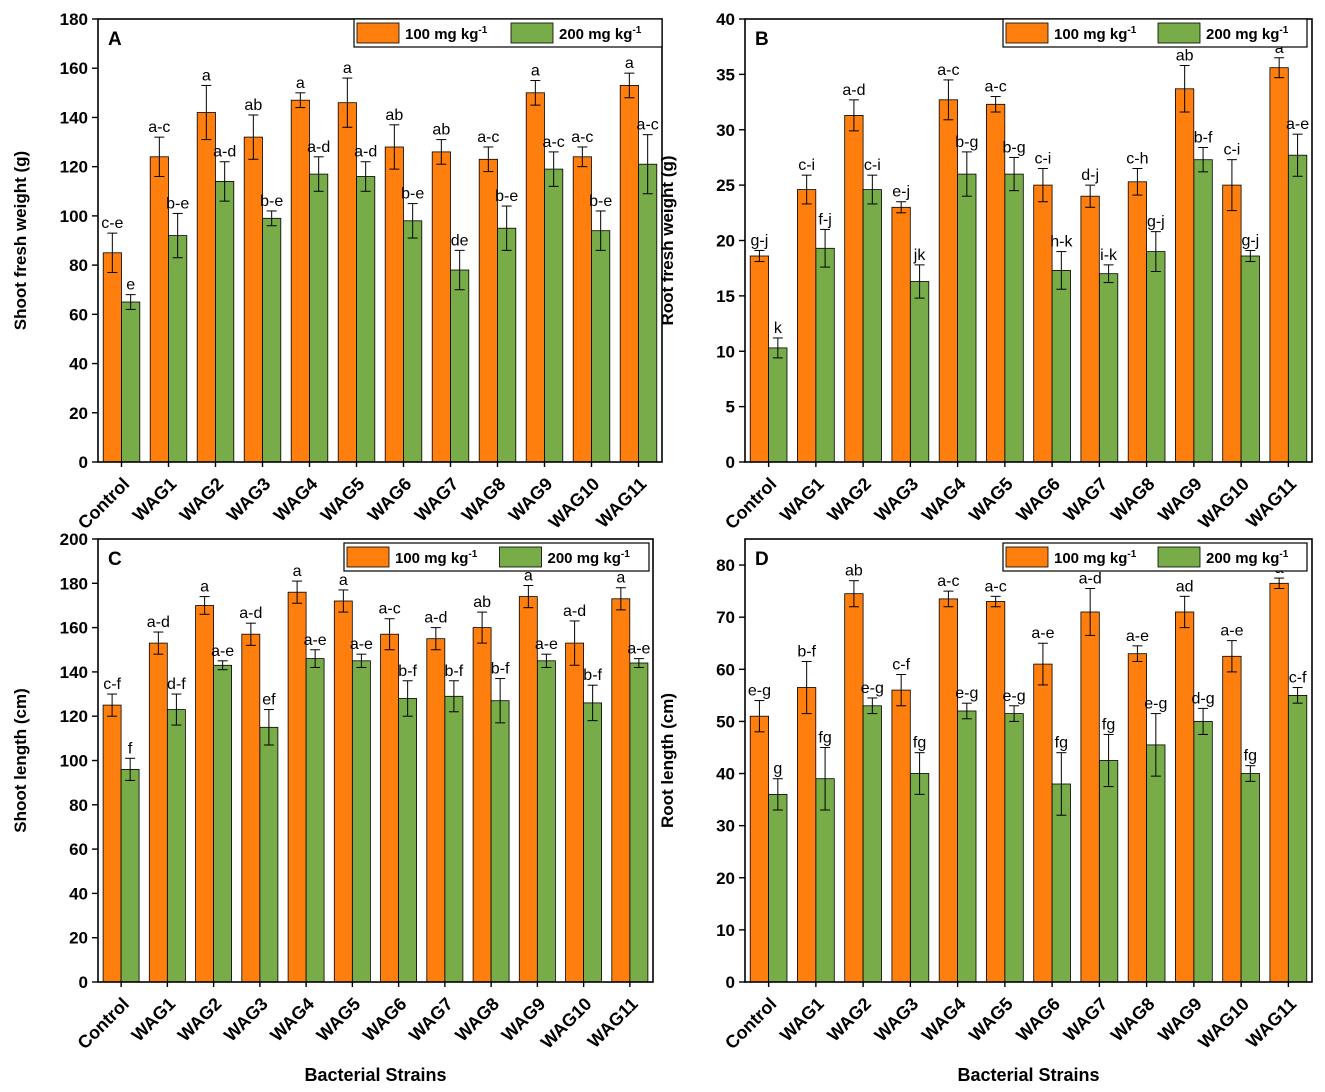 The height and width of the screenshot is (1092, 1325). Describe the element at coordinates (1014, 696) in the screenshot. I see `significance-label: e-g` at that location.